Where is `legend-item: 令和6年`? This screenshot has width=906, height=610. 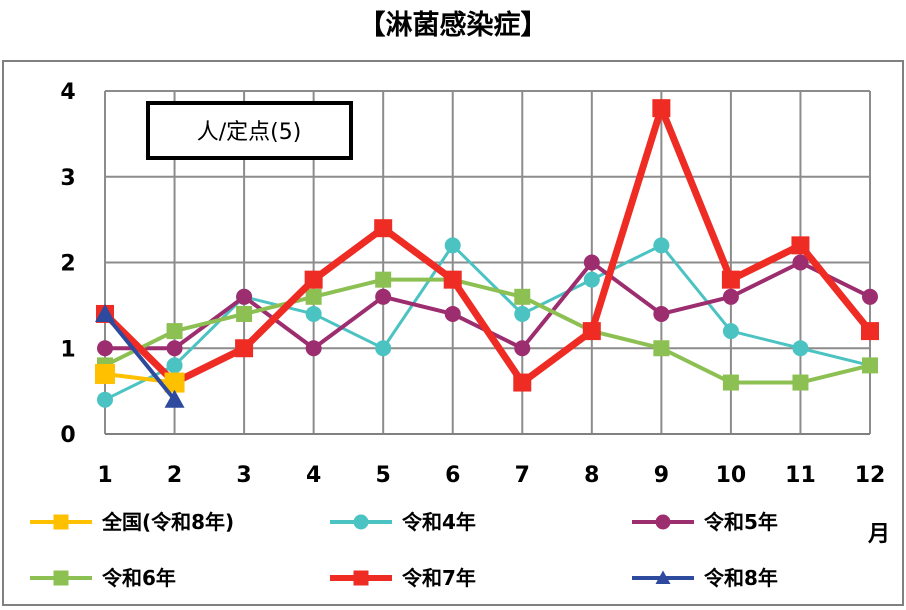 legend-item: 令和6年 is located at coordinates (103, 578).